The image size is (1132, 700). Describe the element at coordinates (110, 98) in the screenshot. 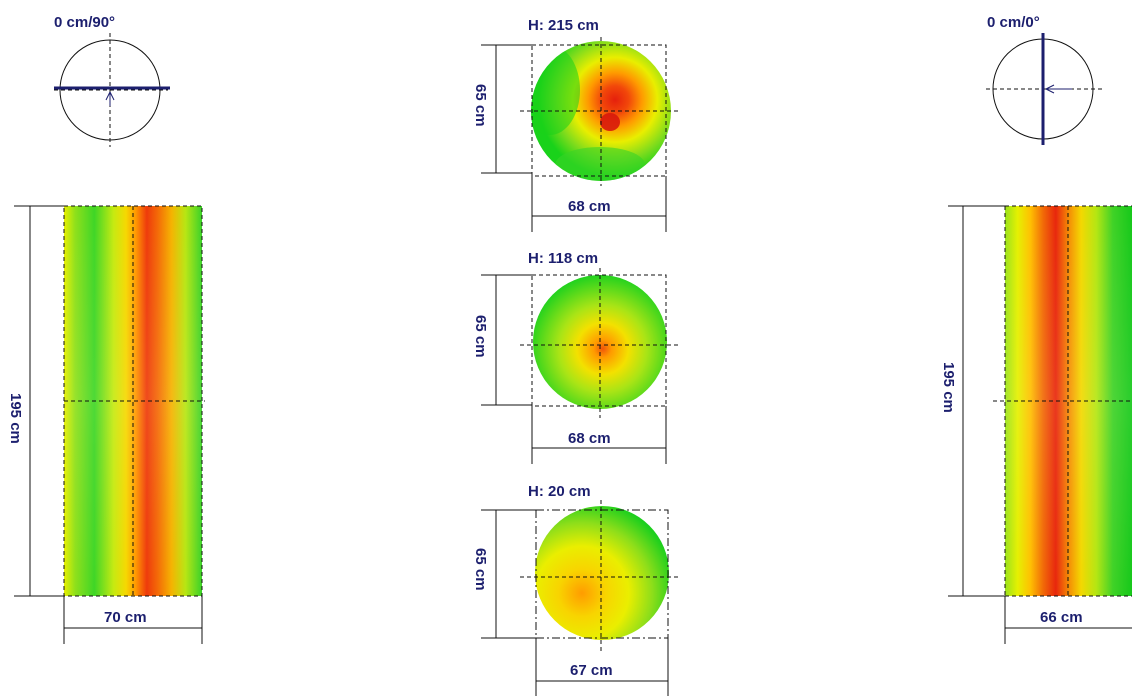

I see `left-arrow-icon` at that location.